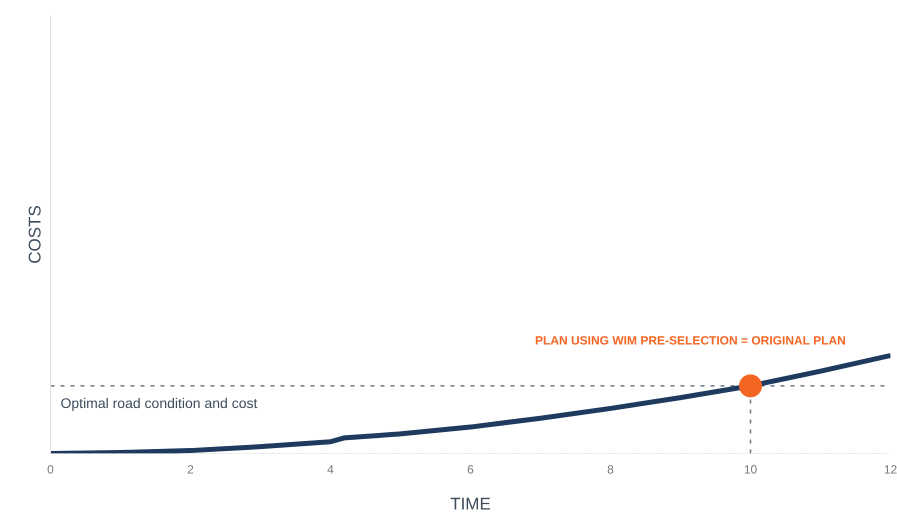 This screenshot has height=516, width=897. What do you see at coordinates (50, 469) in the screenshot?
I see `x-tick-label: 0` at bounding box center [50, 469].